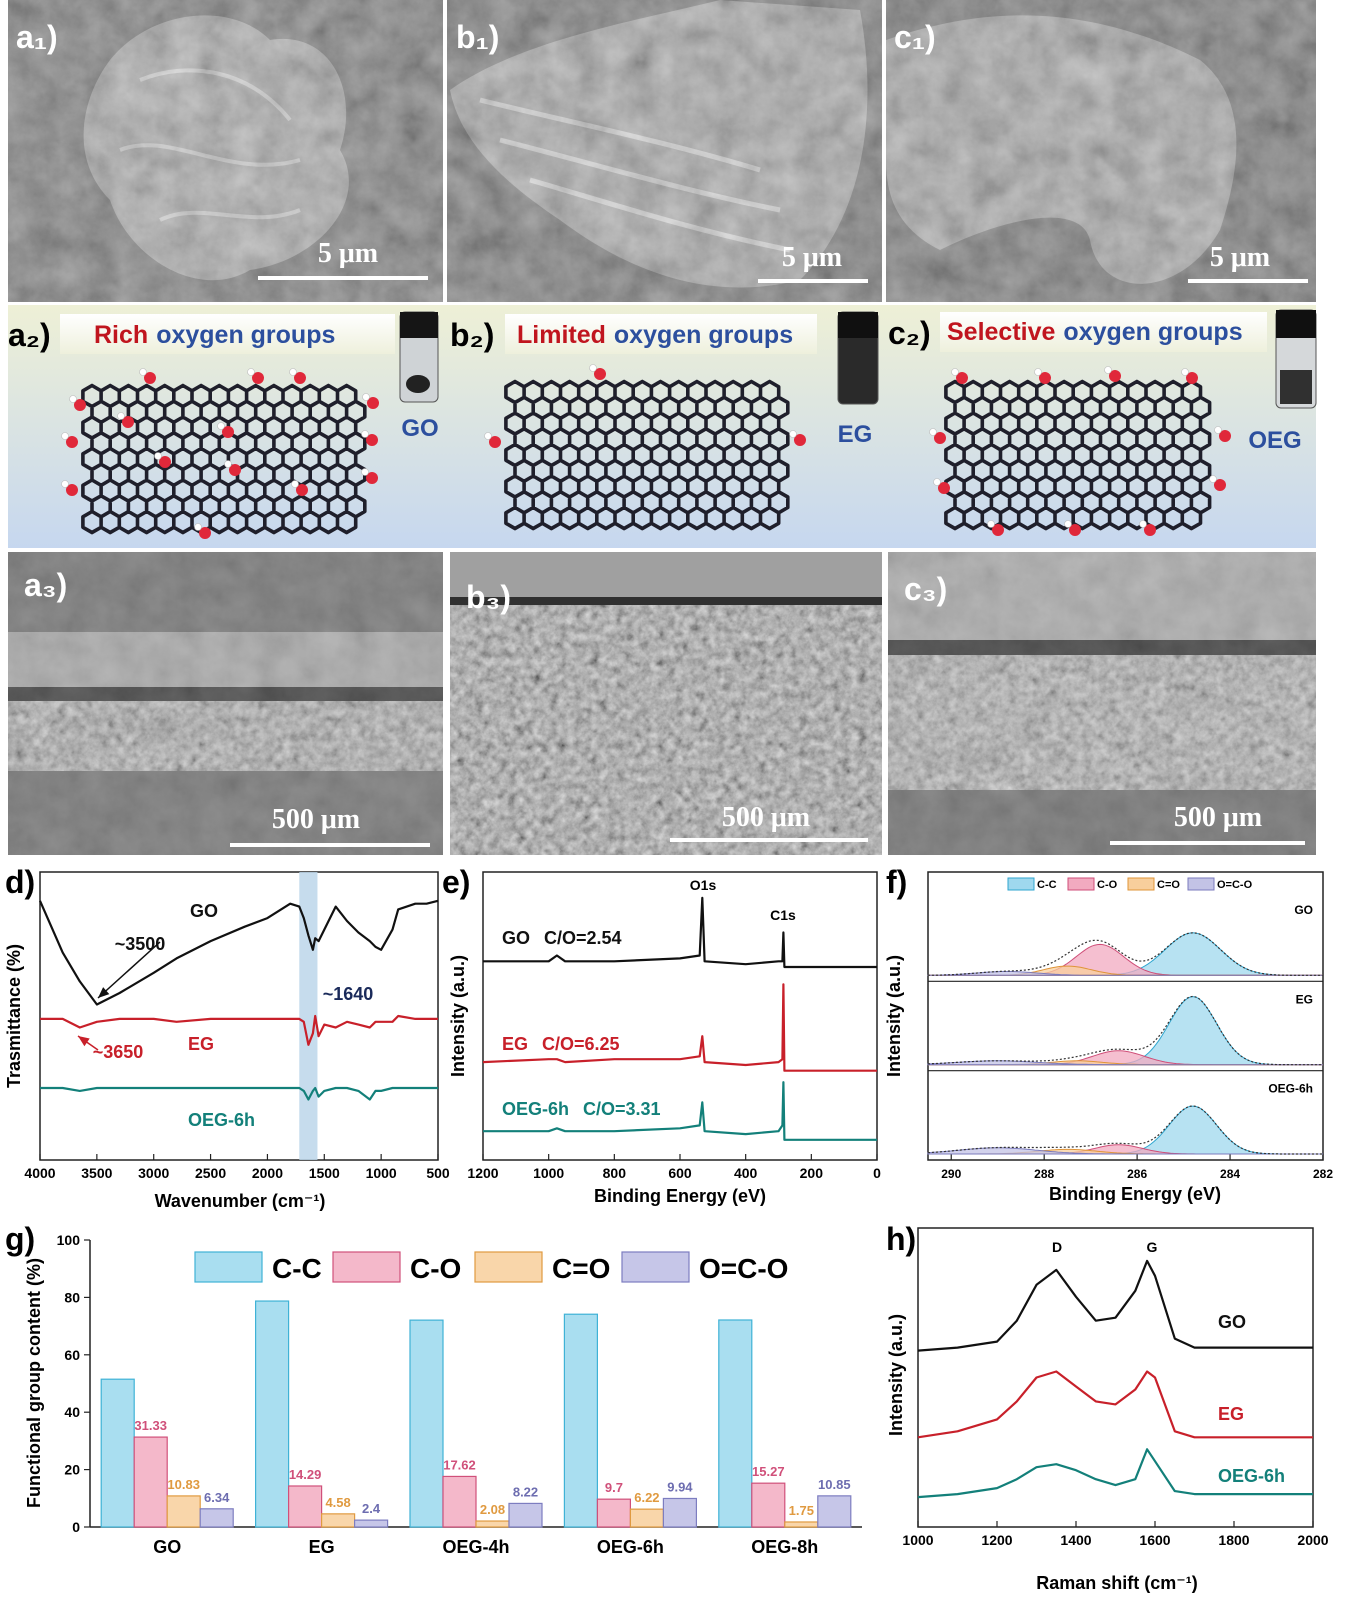  I want to click on value-label: 10.83, so click(183, 1484).